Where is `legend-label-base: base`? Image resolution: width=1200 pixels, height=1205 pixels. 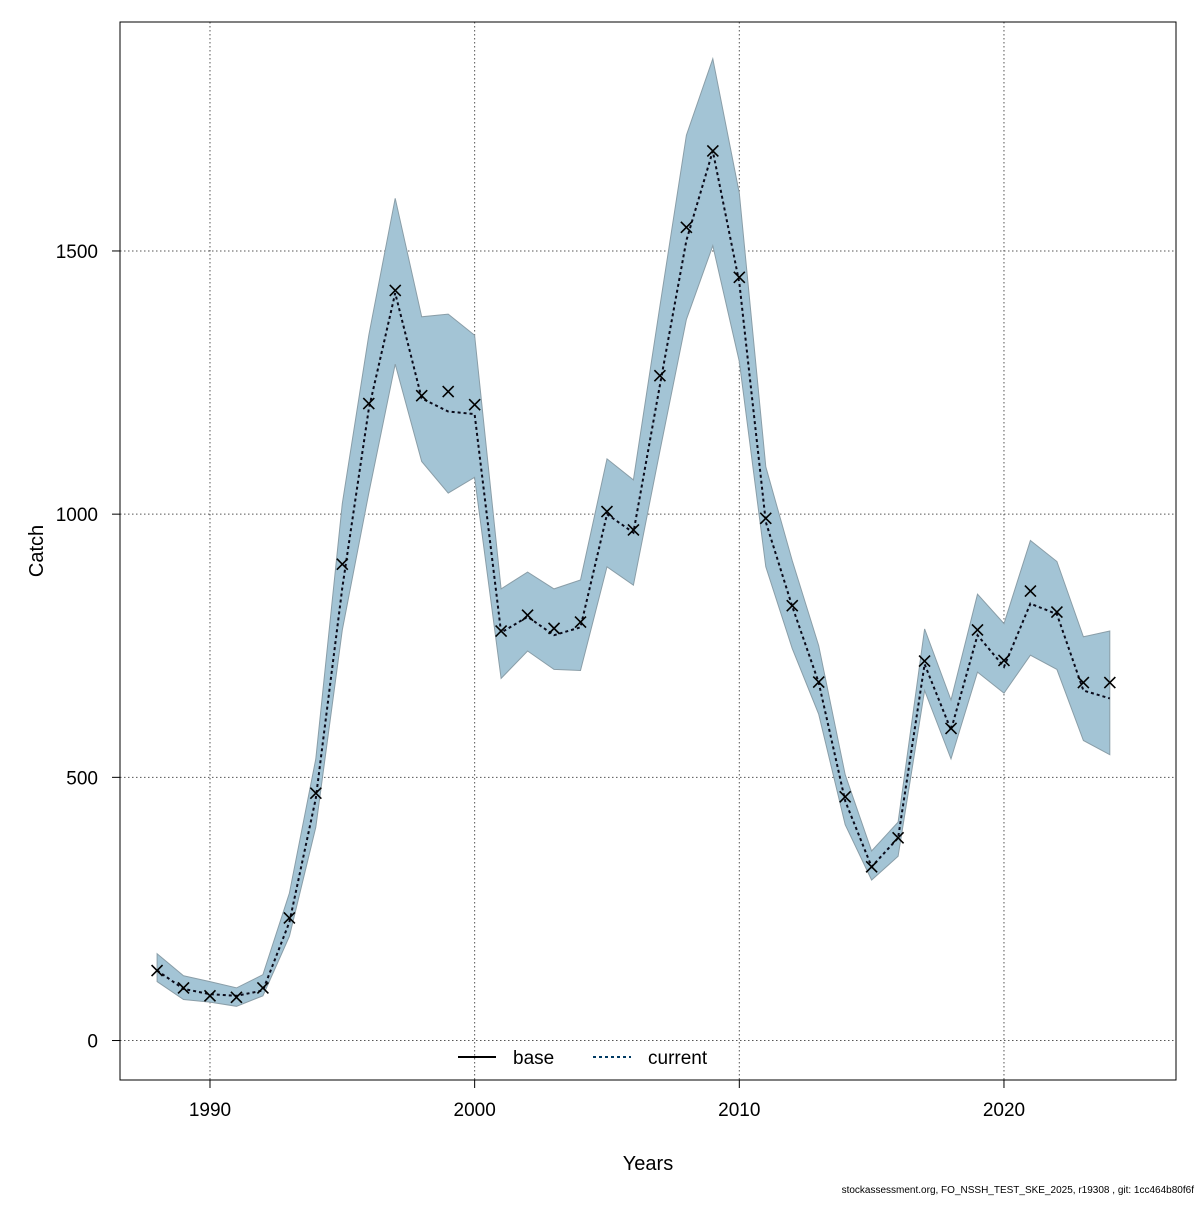
legend-label-base: base is located at coordinates (533, 1058).